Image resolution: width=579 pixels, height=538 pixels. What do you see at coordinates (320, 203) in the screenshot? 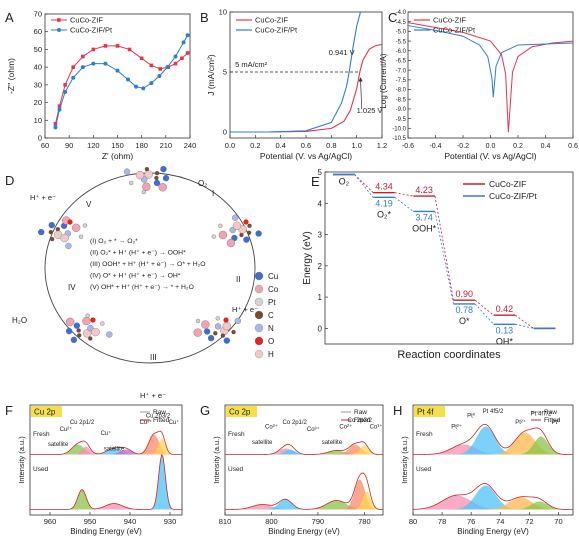
I see `y-tick-label: 4` at bounding box center [320, 203].